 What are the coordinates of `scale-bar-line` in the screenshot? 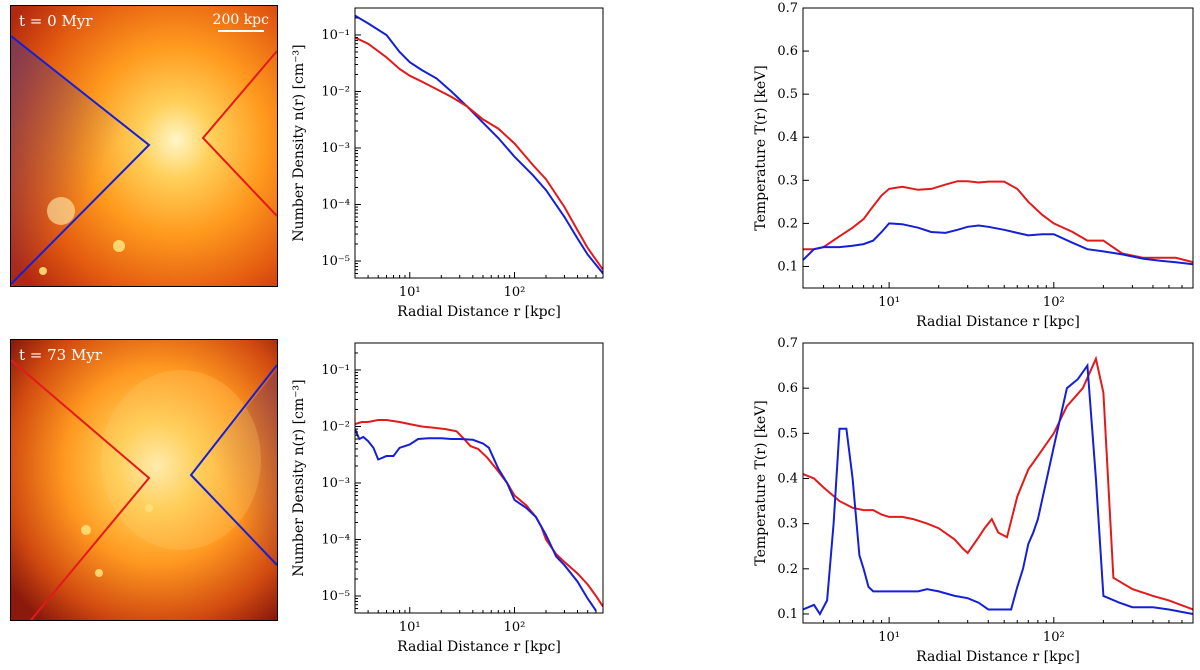 It's located at (240, 31).